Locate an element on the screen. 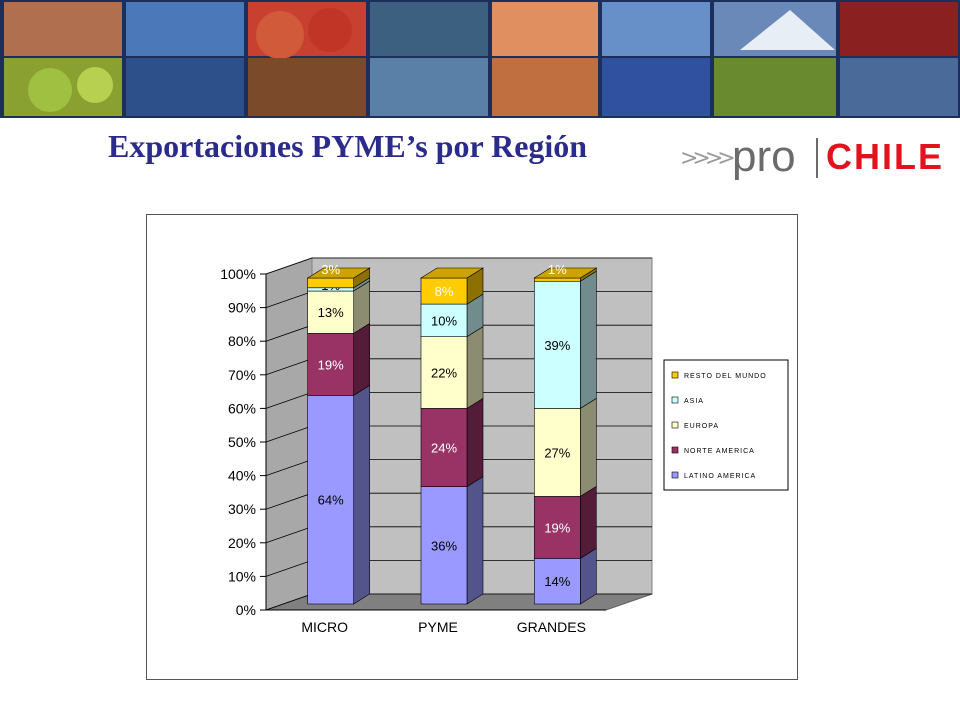 The width and height of the screenshot is (960, 720). bar-segment: 24% is located at coordinates (452, 442).